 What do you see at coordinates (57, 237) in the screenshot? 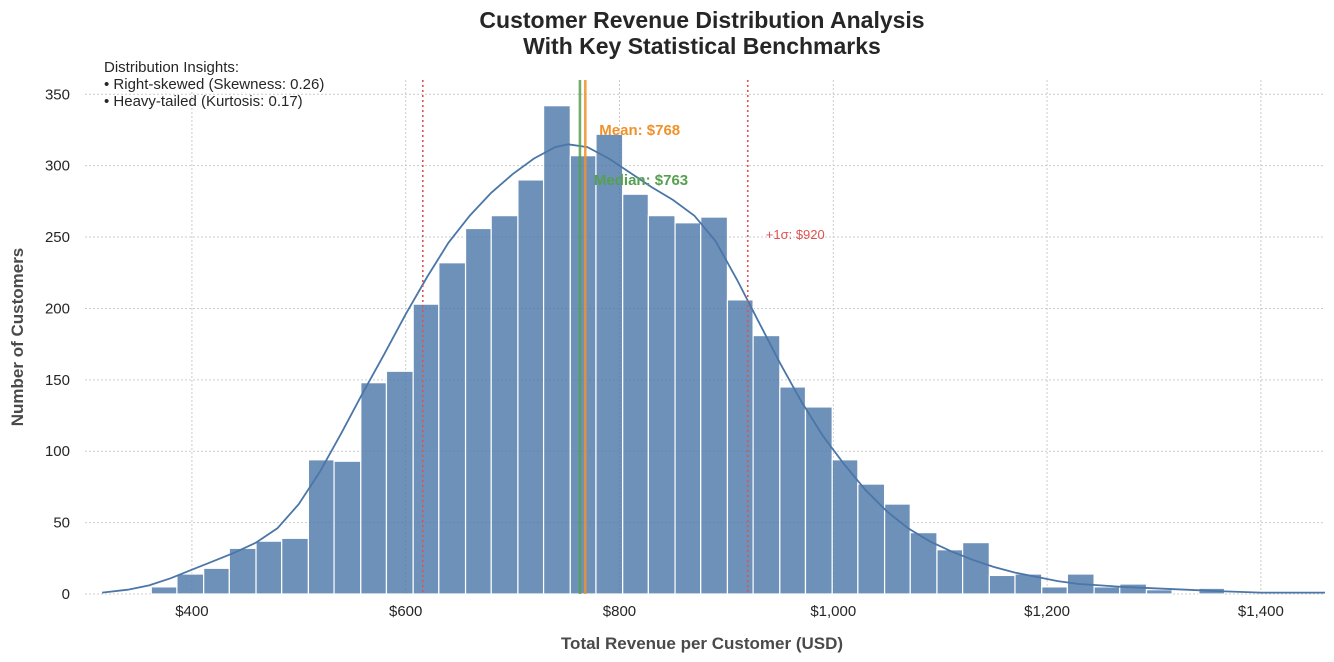
I see `y-tick-label: 250` at bounding box center [57, 237].